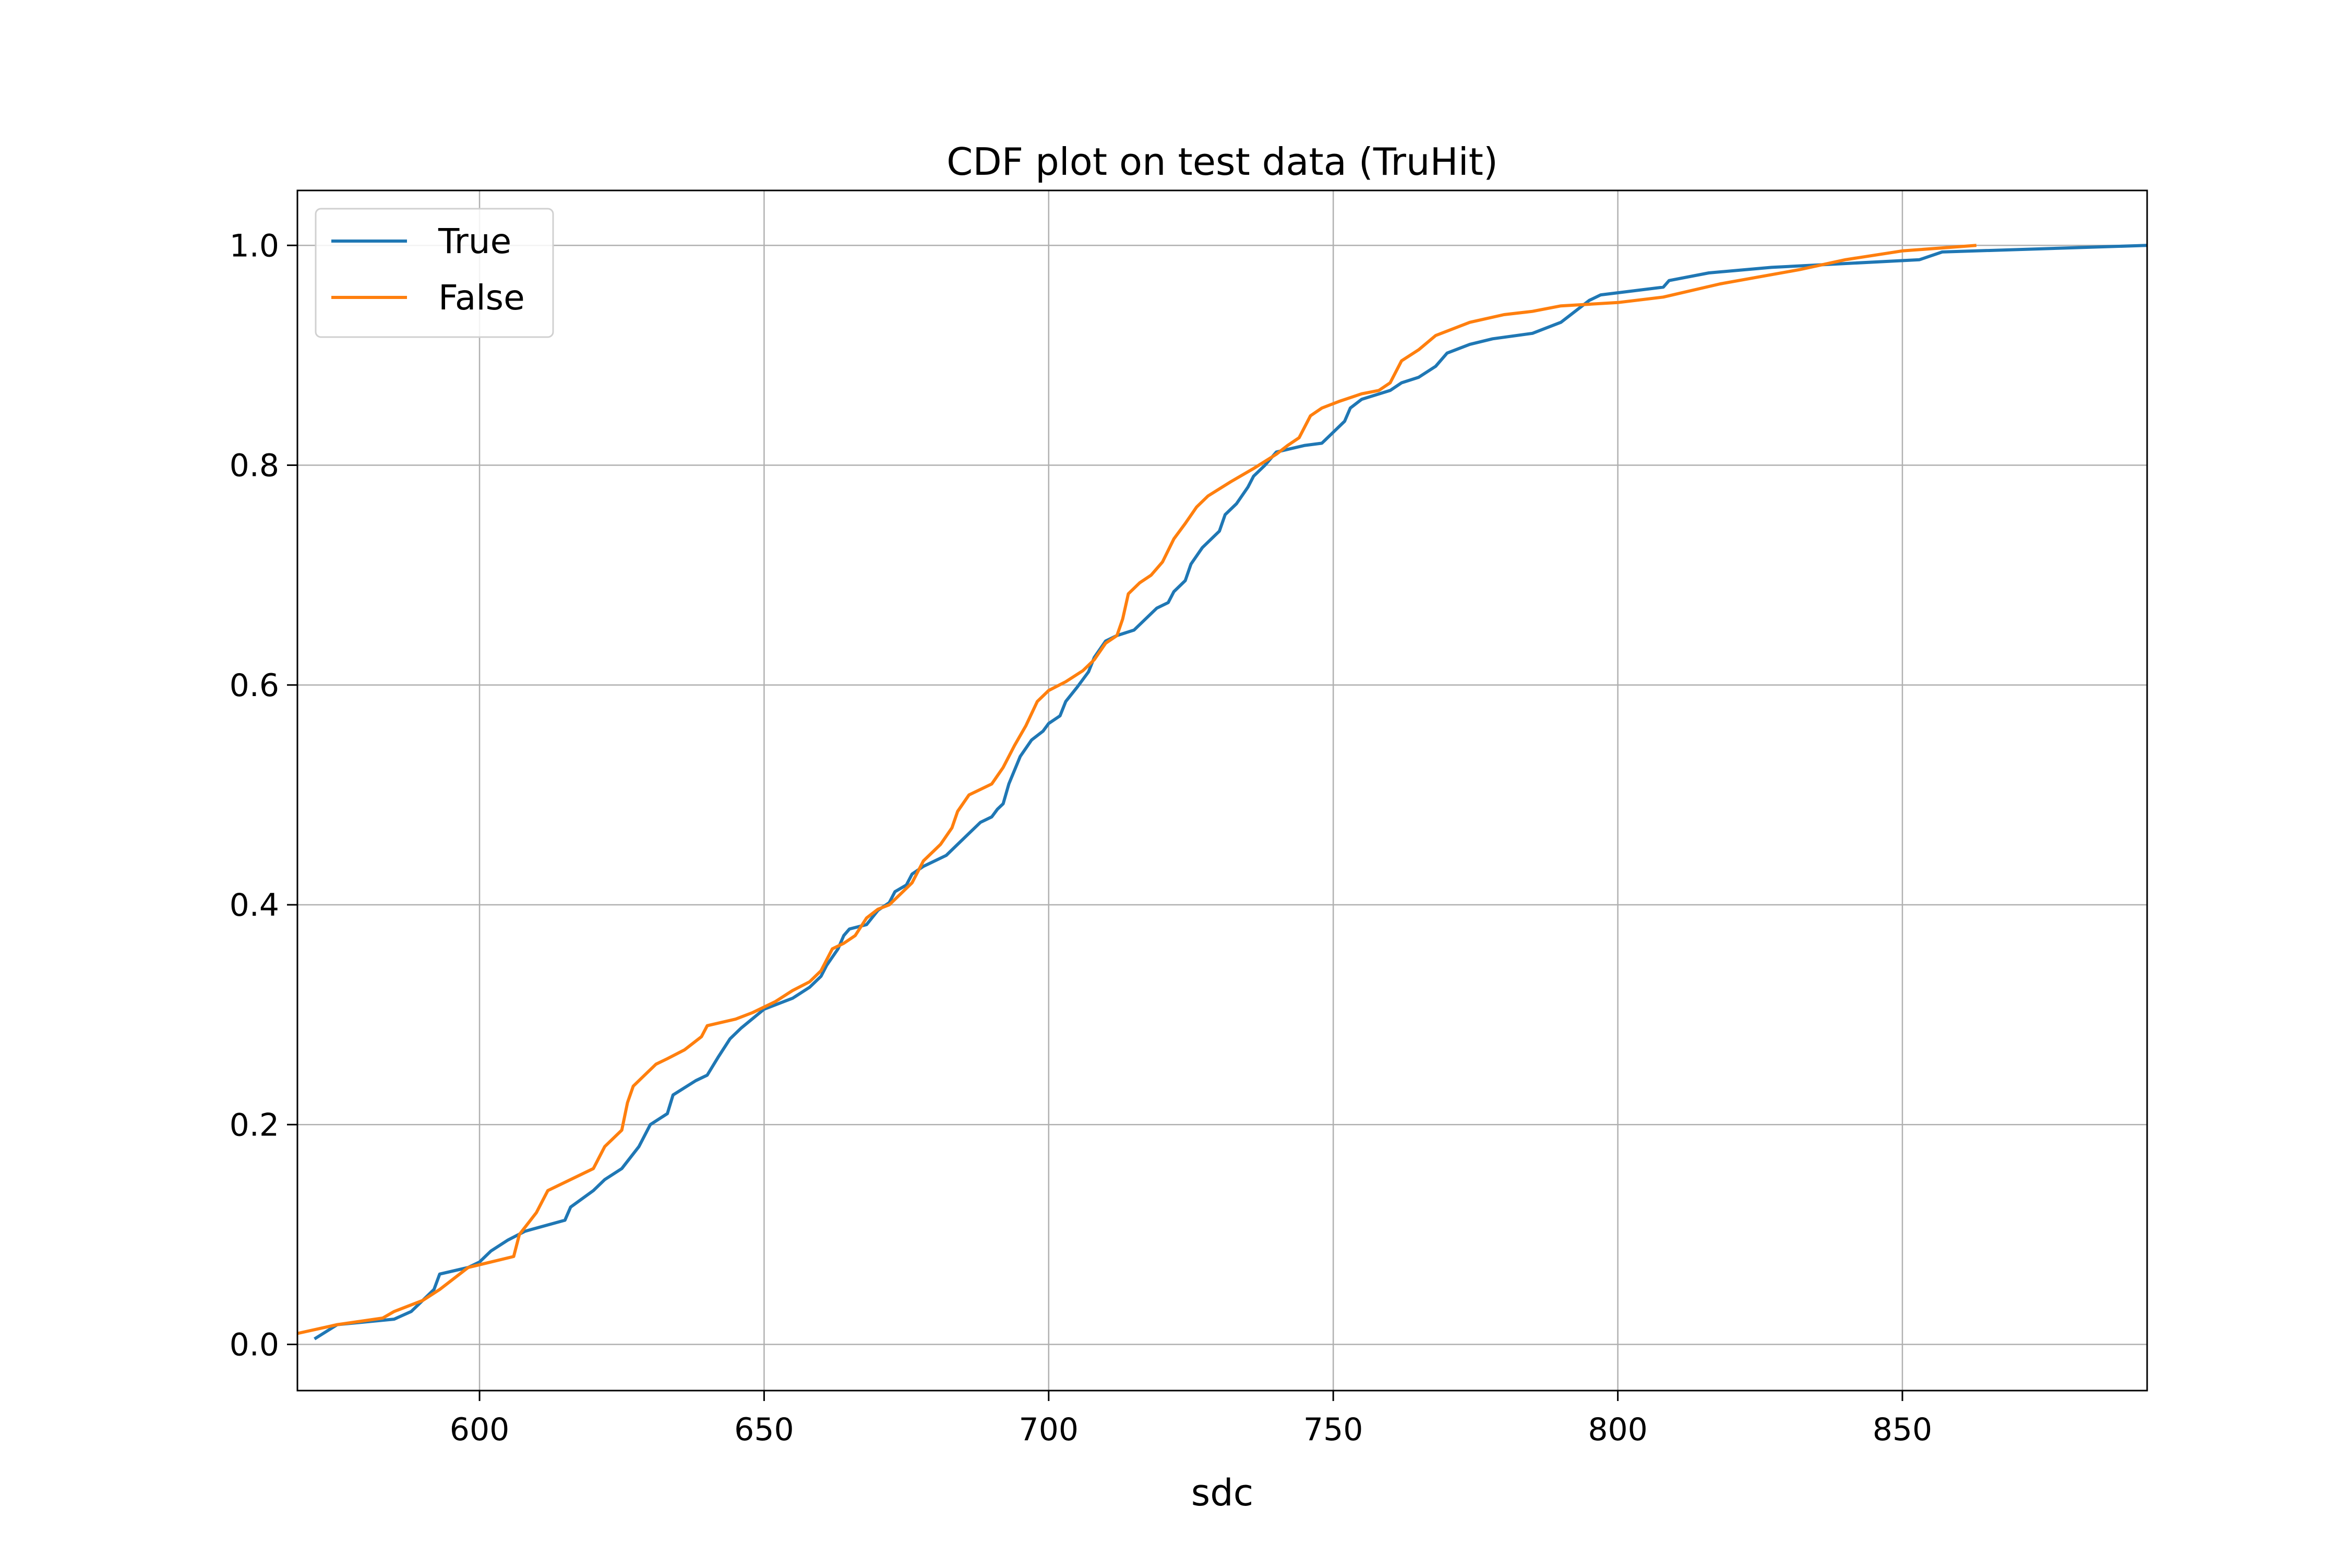  I want to click on y-tick-label: 0.6, so click(254, 685).